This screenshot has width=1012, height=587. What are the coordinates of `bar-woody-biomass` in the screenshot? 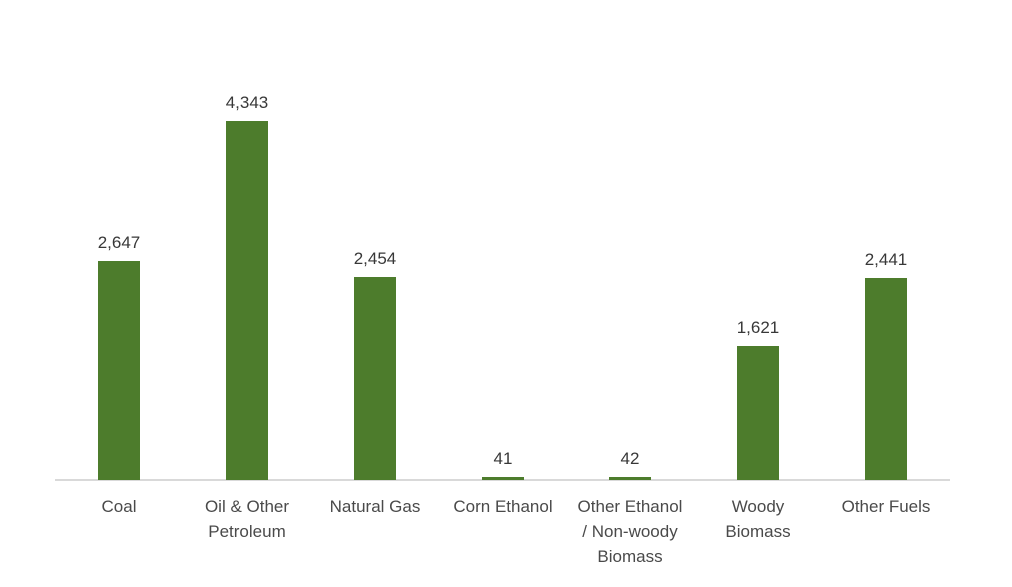 It's located at (758, 413).